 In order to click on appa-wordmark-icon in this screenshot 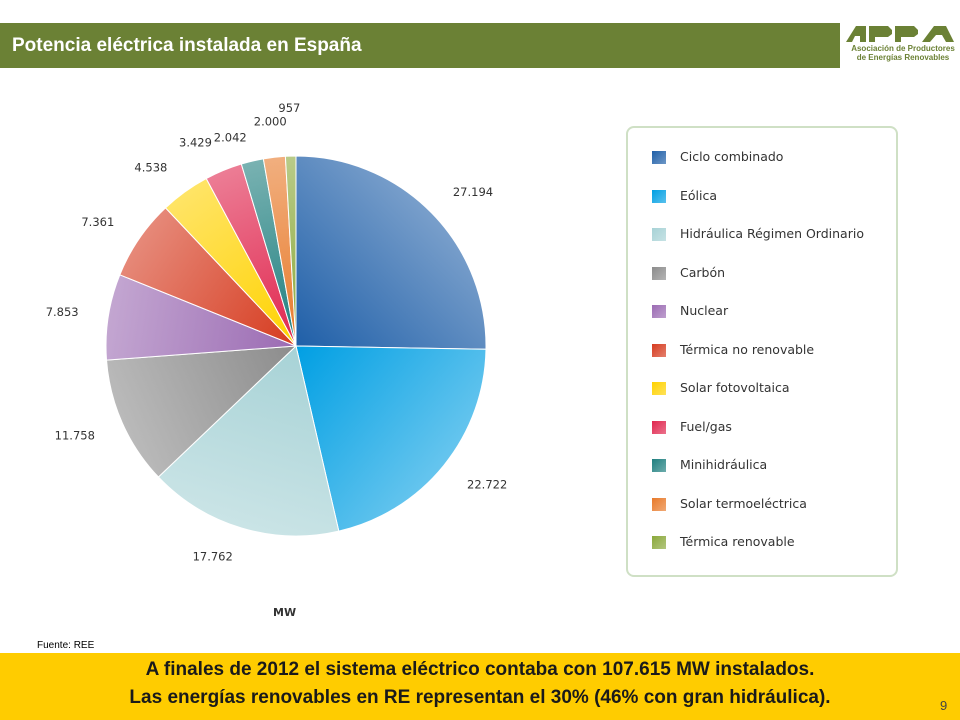, I will do `click(900, 34)`.